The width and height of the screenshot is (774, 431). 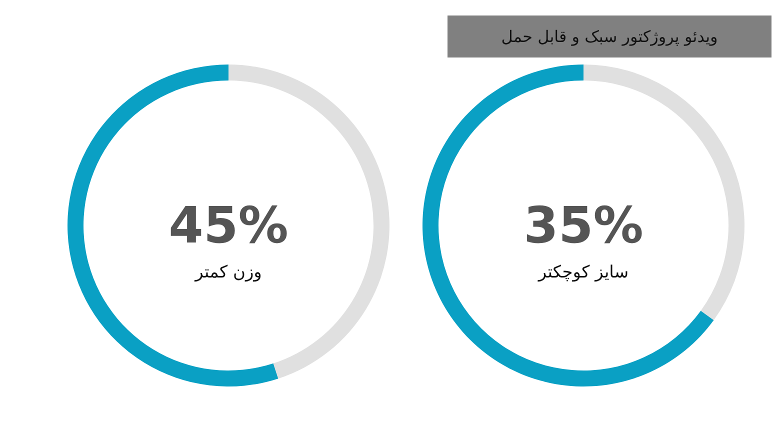 What do you see at coordinates (583, 272) in the screenshot?
I see `text: سایز کوچکتر` at bounding box center [583, 272].